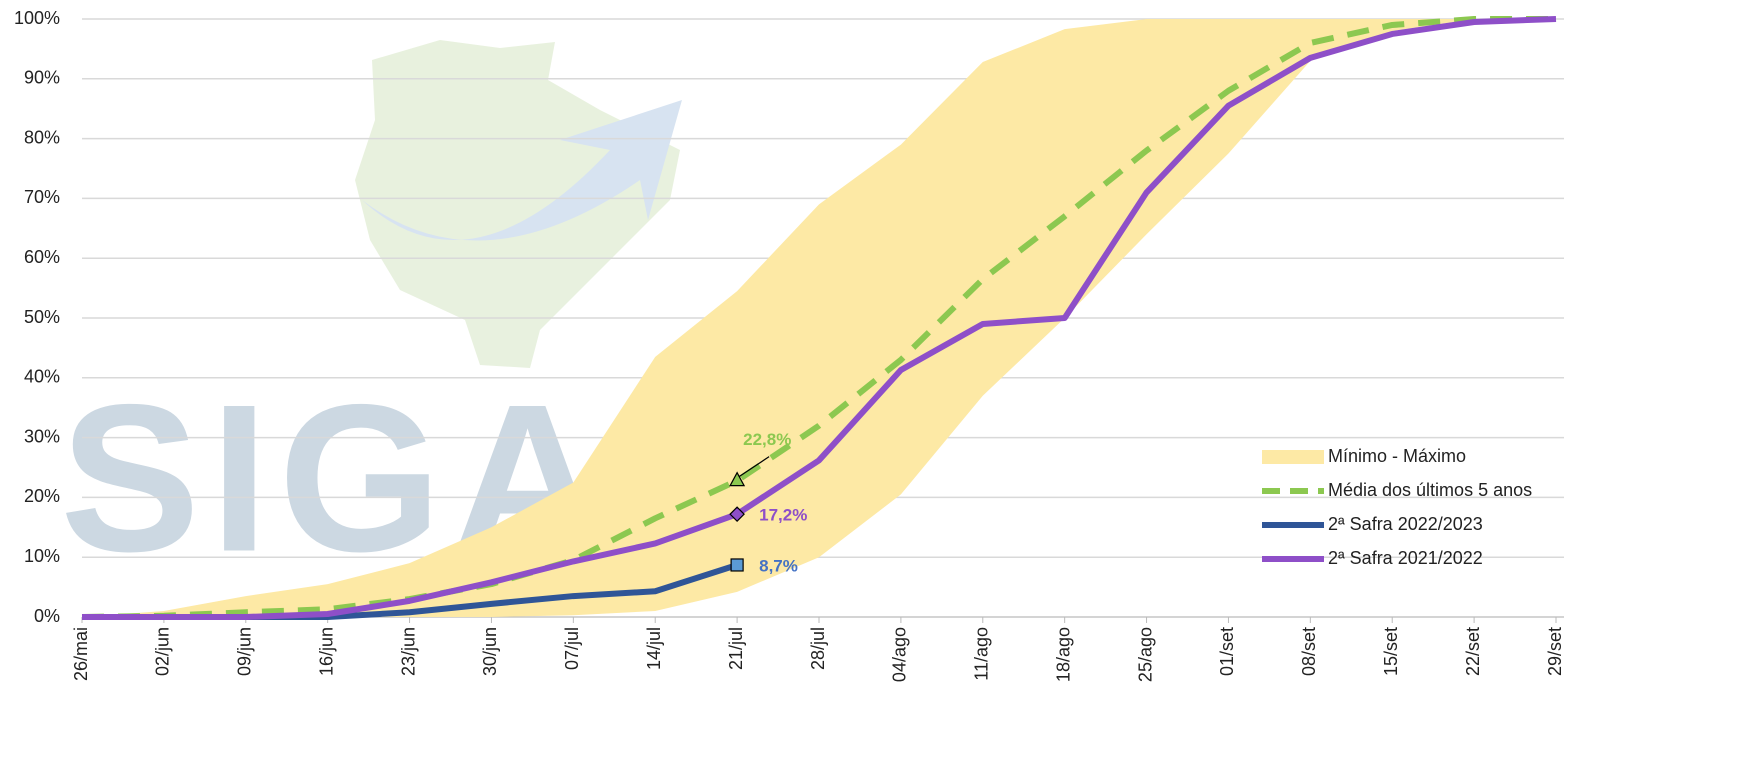 The width and height of the screenshot is (1762, 781). What do you see at coordinates (1145, 654) in the screenshot?
I see `x-tick-label: 25/ago` at bounding box center [1145, 654].